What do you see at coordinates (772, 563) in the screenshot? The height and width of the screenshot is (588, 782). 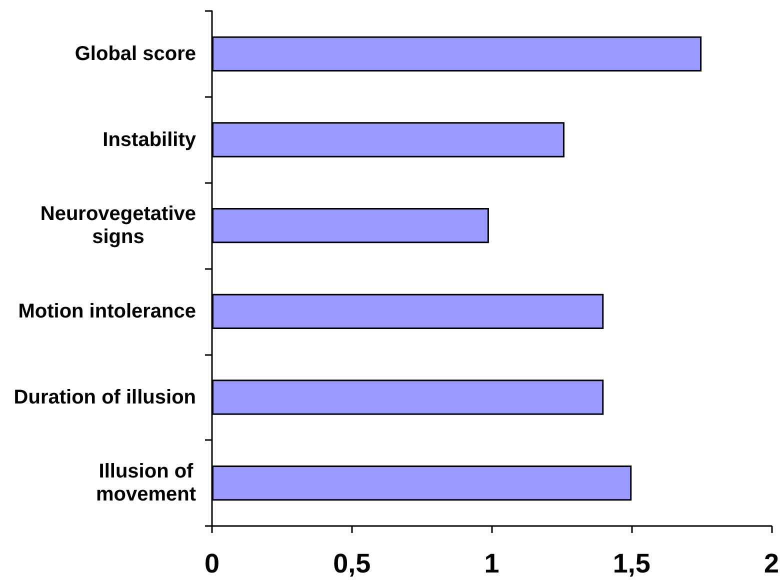 I see `x-tick-label: 2` at bounding box center [772, 563].